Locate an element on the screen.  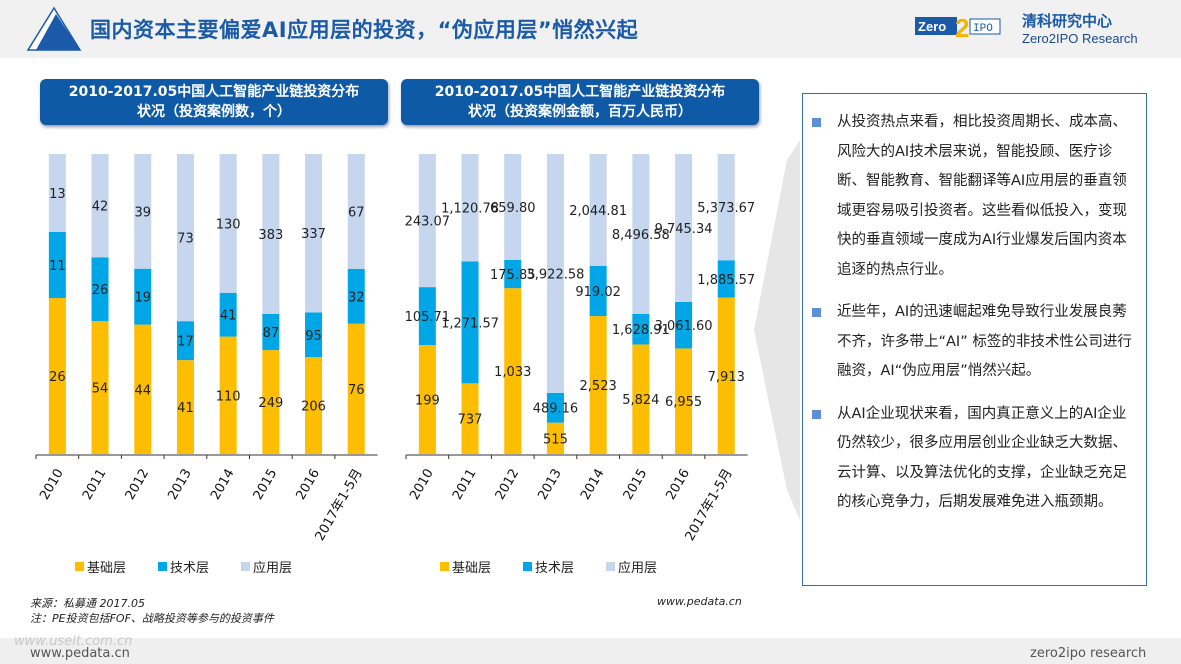
data-label-base: 7,913 is located at coordinates (726, 377).